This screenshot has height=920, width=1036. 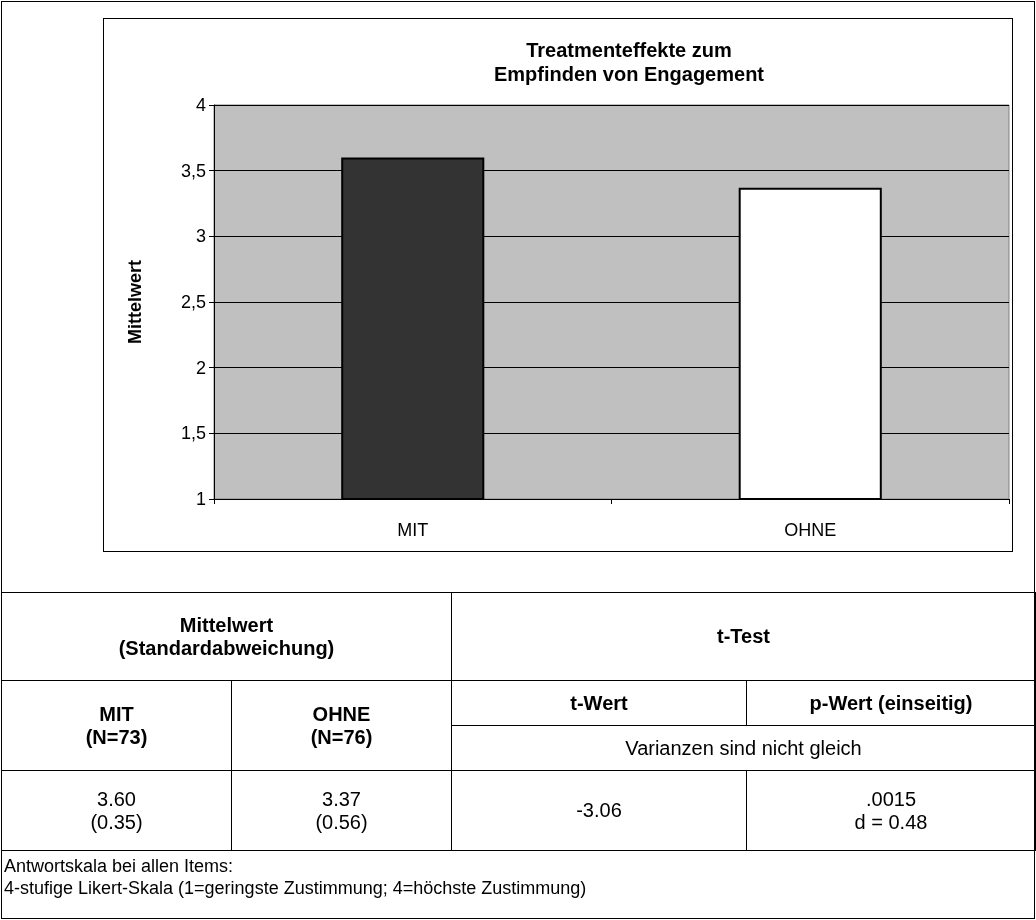 What do you see at coordinates (891, 810) in the screenshot?
I see `text: .0015 d = 0.48` at bounding box center [891, 810].